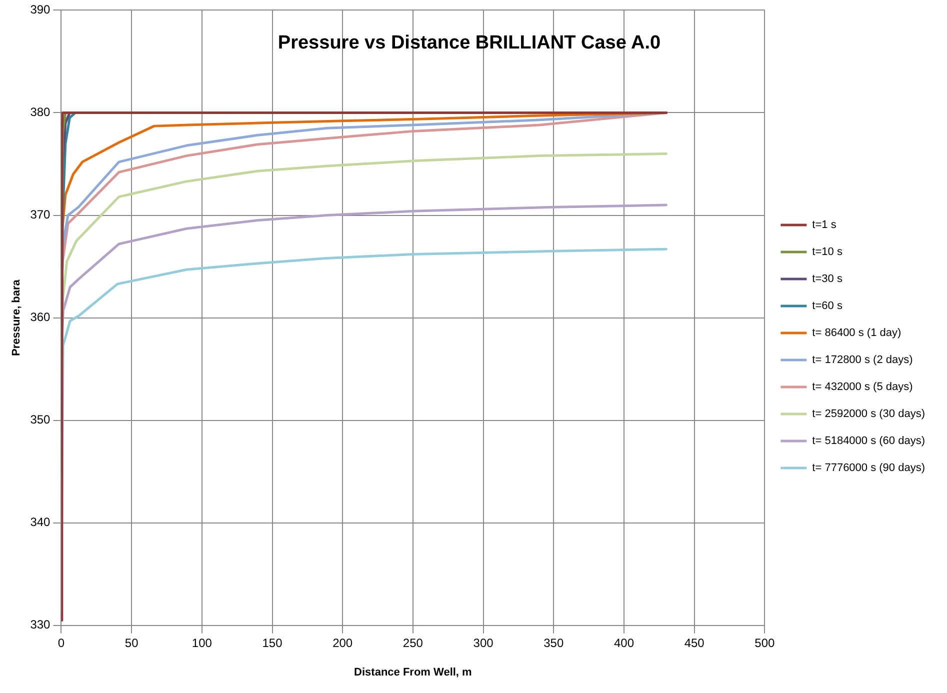 Image resolution: width=947 pixels, height=693 pixels. What do you see at coordinates (40, 522) in the screenshot?
I see `y-tick-label: 340` at bounding box center [40, 522].